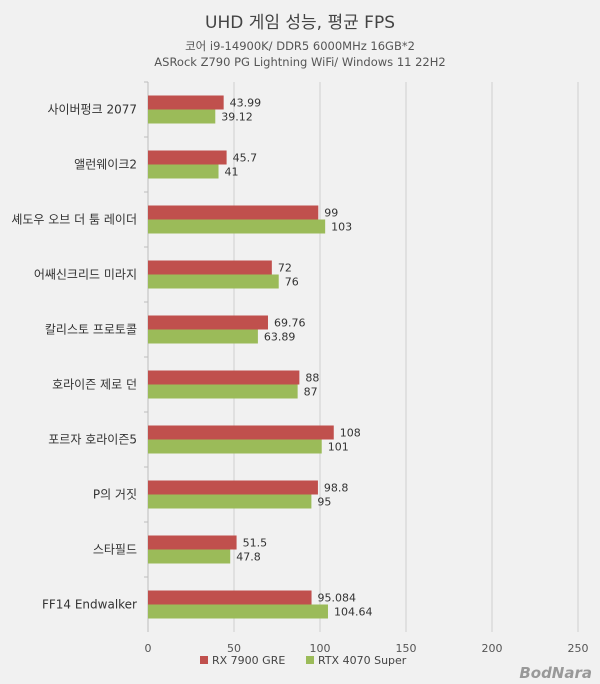  What do you see at coordinates (292, 282) in the screenshot?
I see `data-label: 76` at bounding box center [292, 282].